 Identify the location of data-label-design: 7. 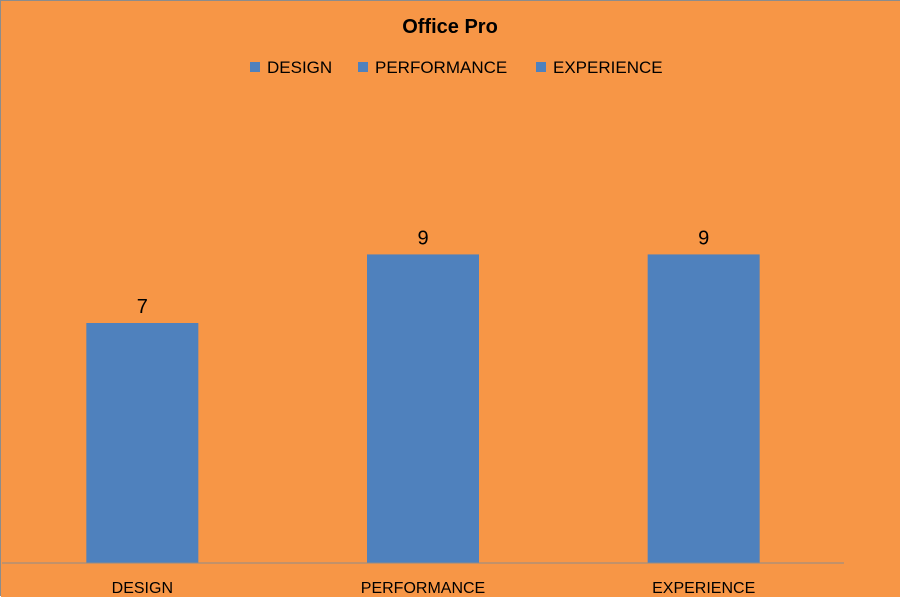
(142, 307).